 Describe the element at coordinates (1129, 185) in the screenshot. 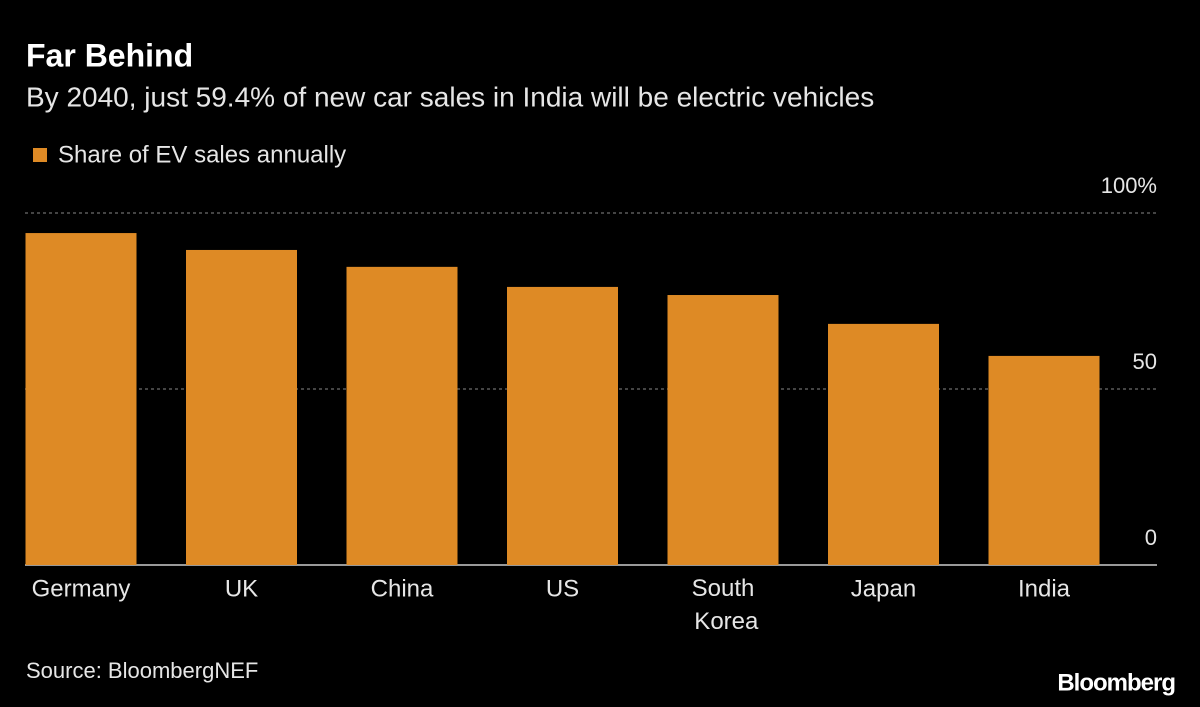

I see `y-tick-label: 100%` at that location.